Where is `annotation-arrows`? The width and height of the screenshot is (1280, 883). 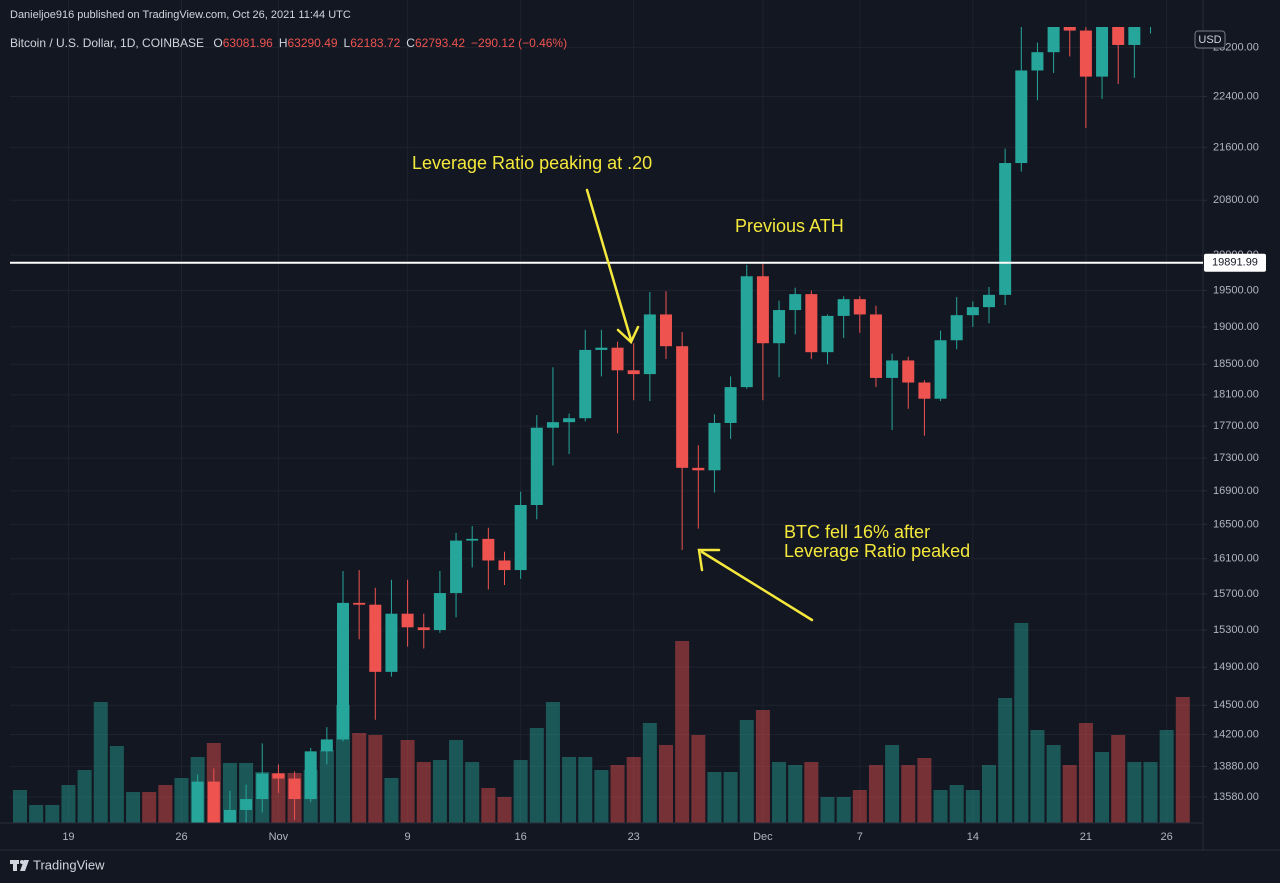
annotation-arrows is located at coordinates (699, 405).